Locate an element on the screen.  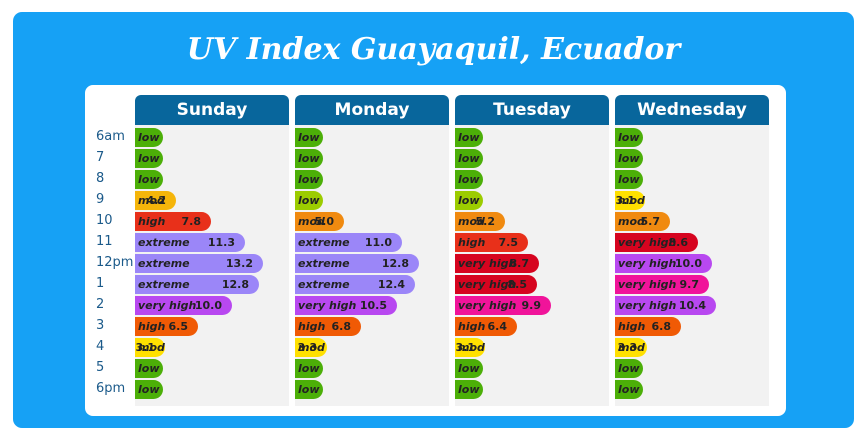
uv-bar: mod 5.7 is located at coordinates (642, 221).